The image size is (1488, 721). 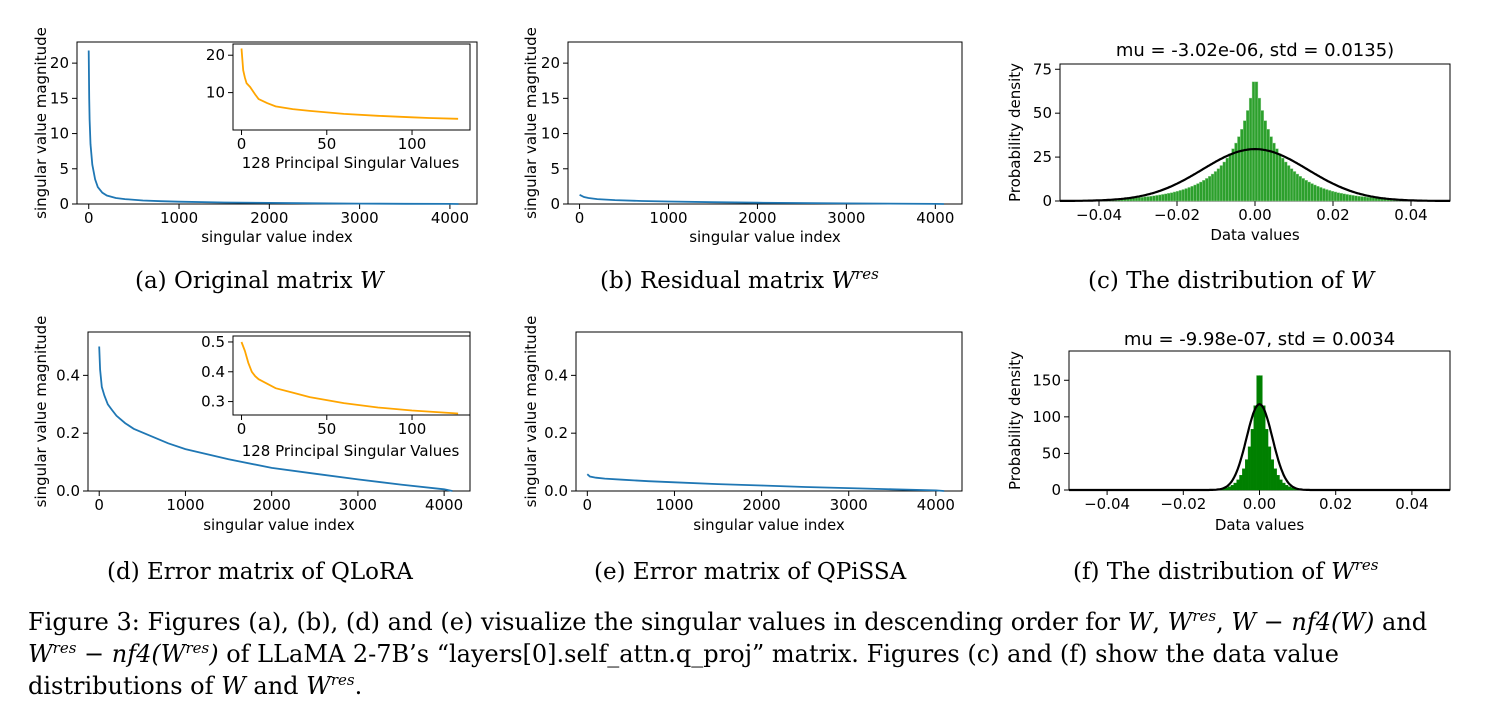 I want to click on subcaption-c: (c) The distribution of W, so click(x=1231, y=281).